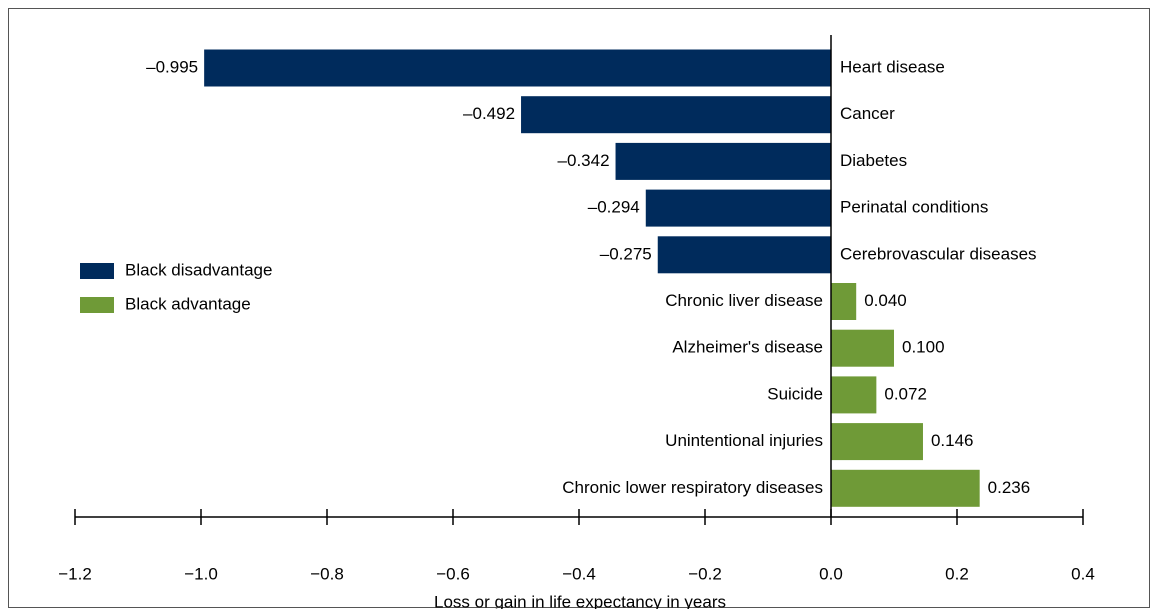  What do you see at coordinates (885, 300) in the screenshot?
I see `value-label: 0.040` at bounding box center [885, 300].